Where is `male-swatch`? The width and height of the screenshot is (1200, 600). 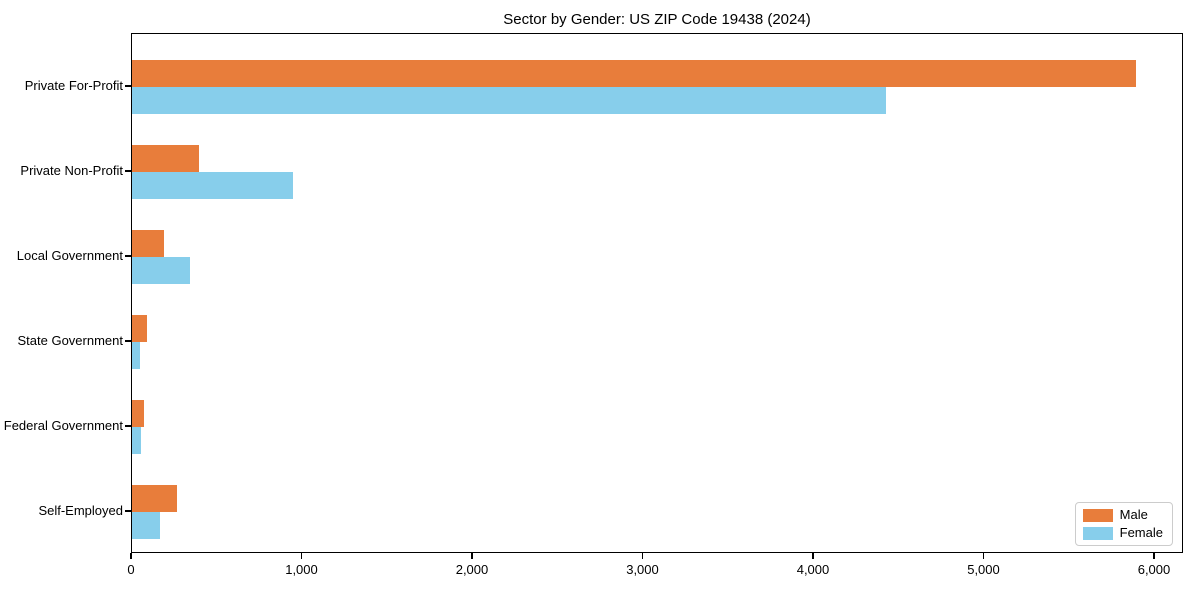
male-swatch is located at coordinates (1097, 515).